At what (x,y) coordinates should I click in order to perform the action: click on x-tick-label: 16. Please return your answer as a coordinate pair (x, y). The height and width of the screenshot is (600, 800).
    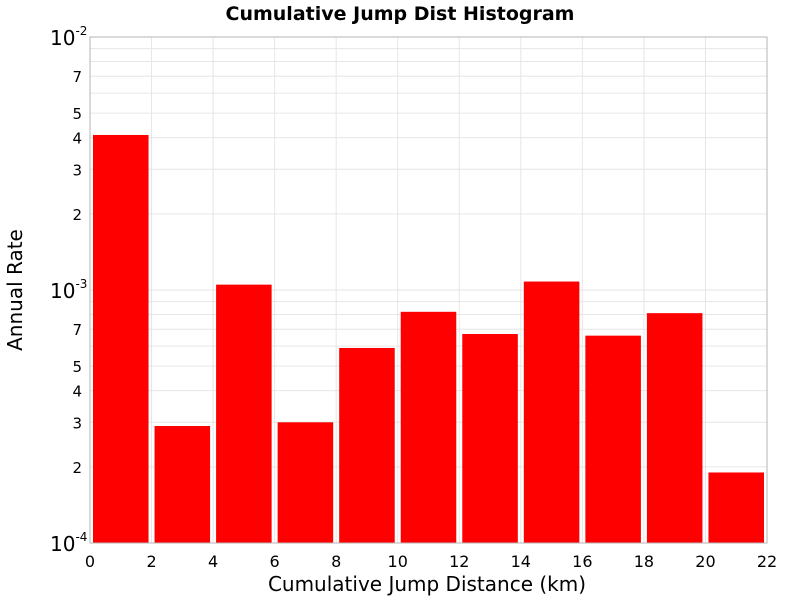
    Looking at the image, I should click on (582, 561).